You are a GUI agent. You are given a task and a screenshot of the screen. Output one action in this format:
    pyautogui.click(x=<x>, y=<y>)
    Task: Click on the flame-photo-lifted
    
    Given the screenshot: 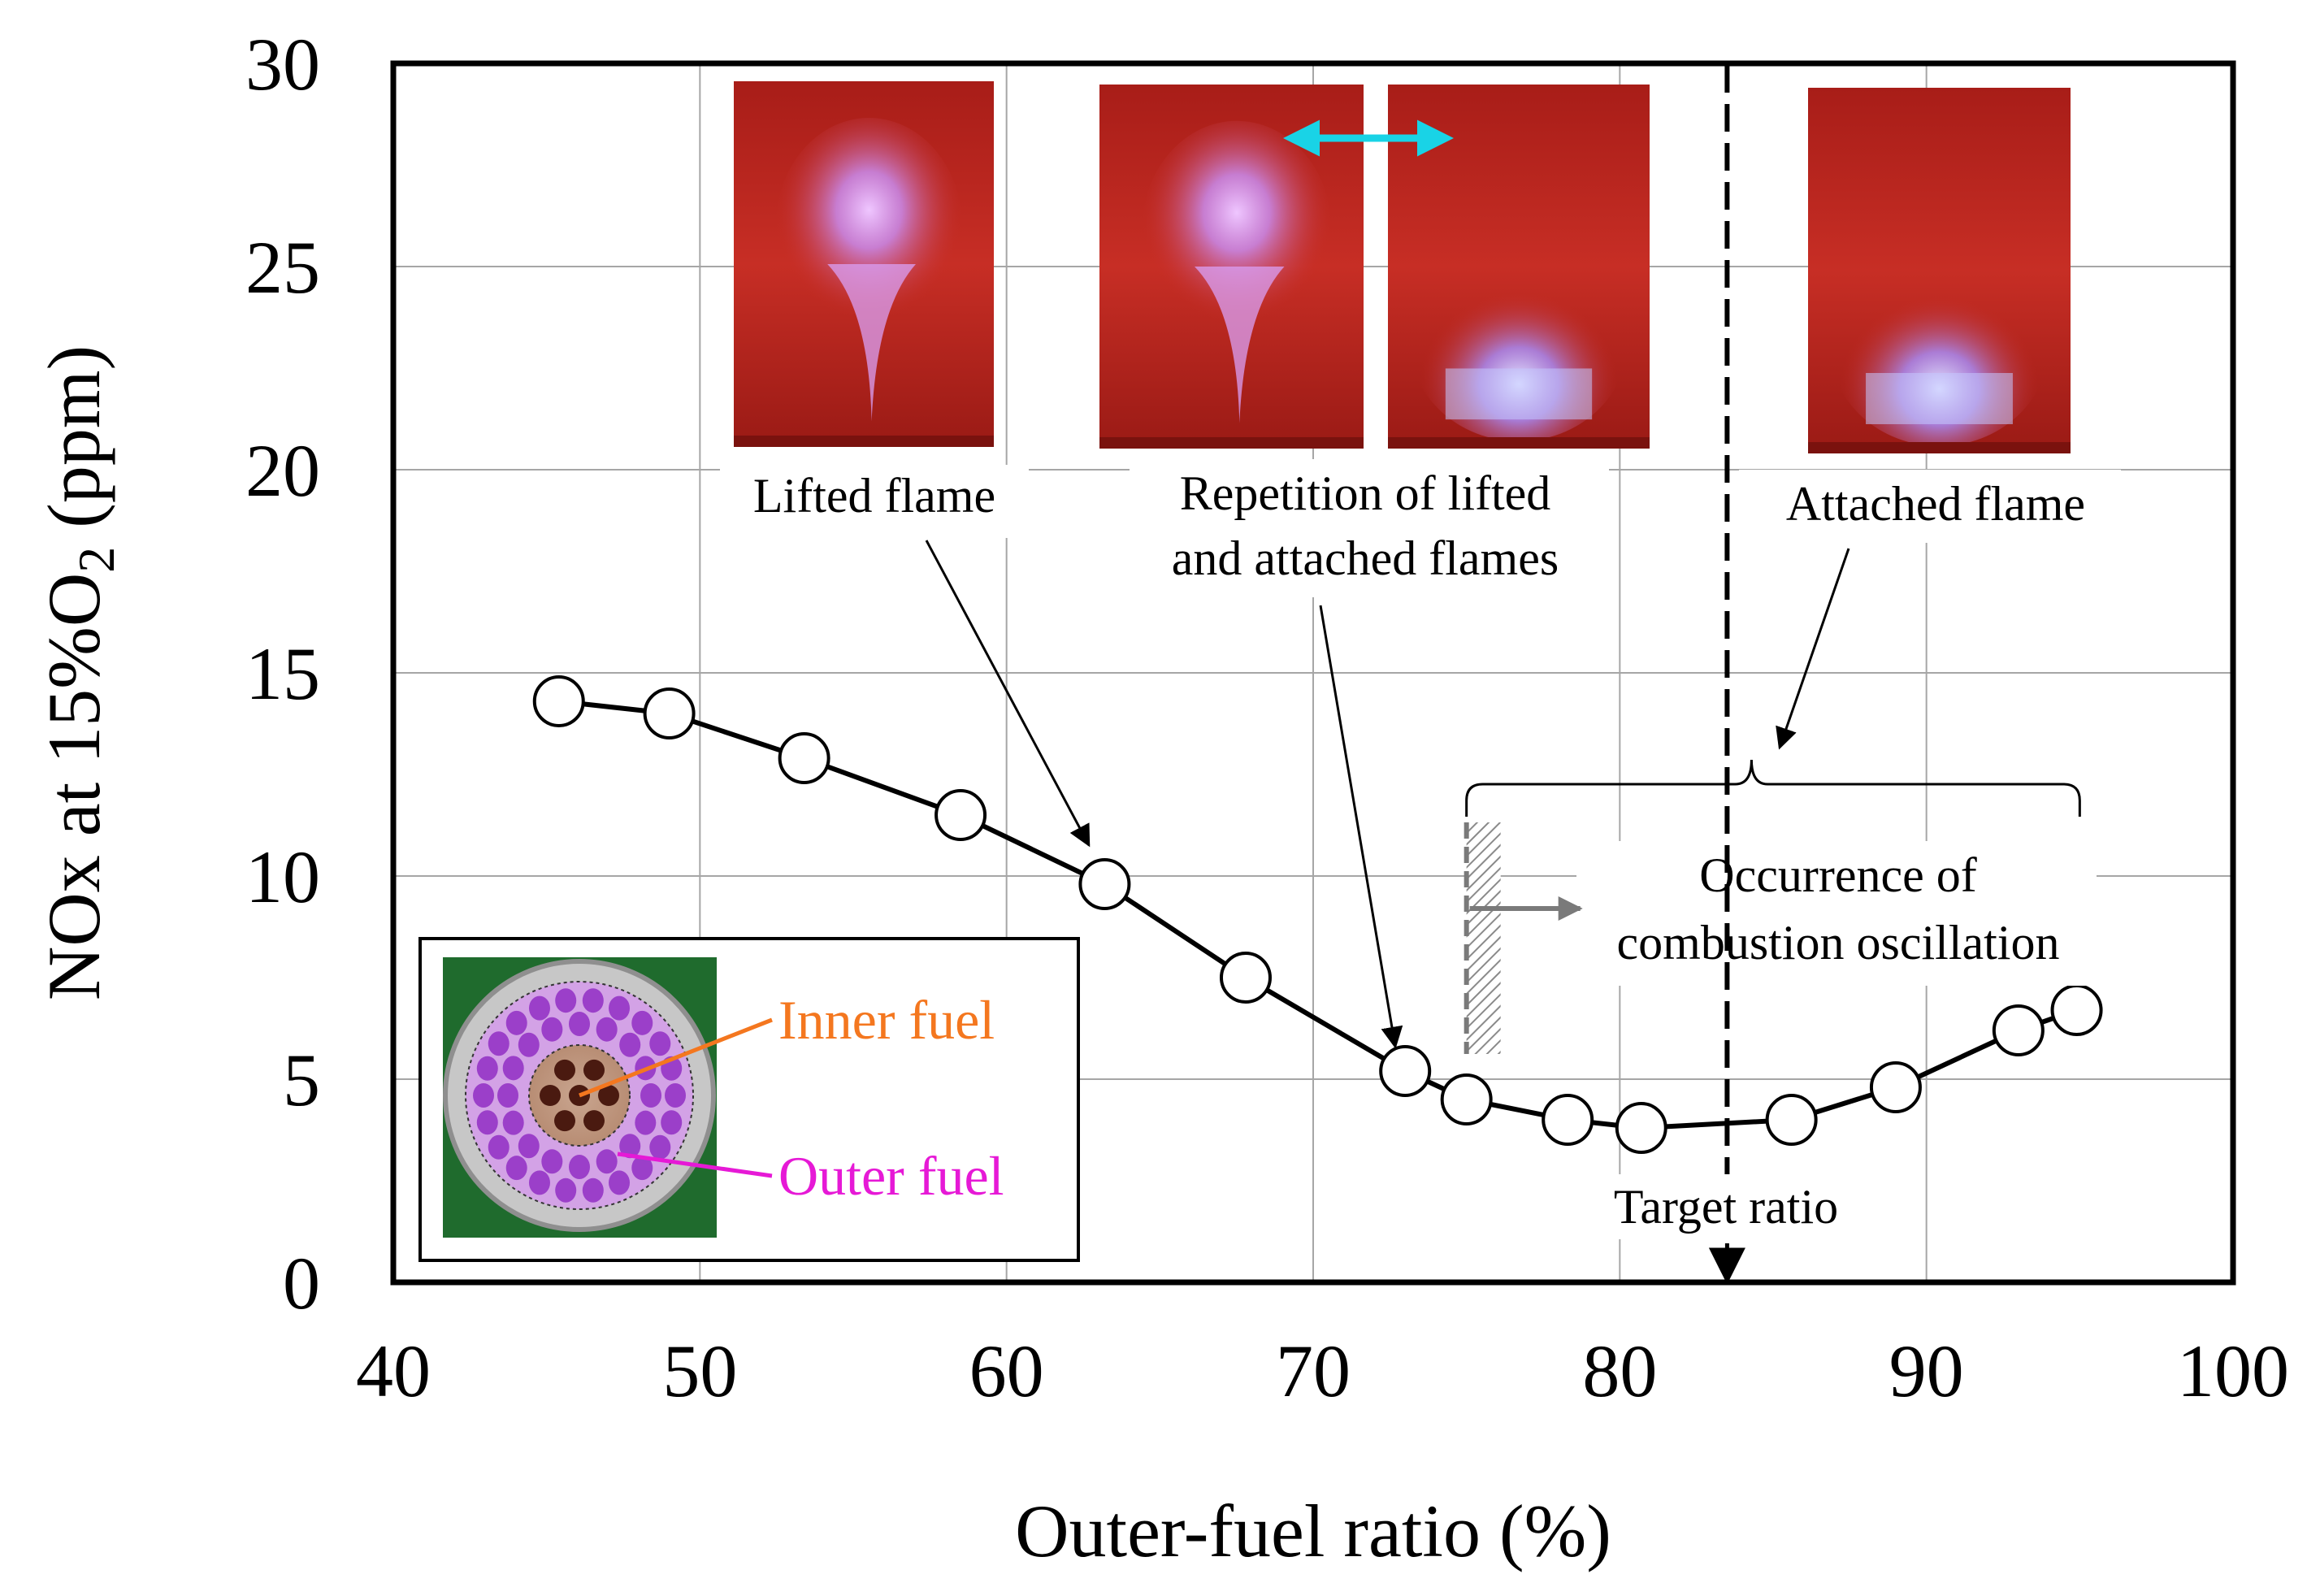 What is the action you would take?
    pyautogui.click(x=864, y=264)
    